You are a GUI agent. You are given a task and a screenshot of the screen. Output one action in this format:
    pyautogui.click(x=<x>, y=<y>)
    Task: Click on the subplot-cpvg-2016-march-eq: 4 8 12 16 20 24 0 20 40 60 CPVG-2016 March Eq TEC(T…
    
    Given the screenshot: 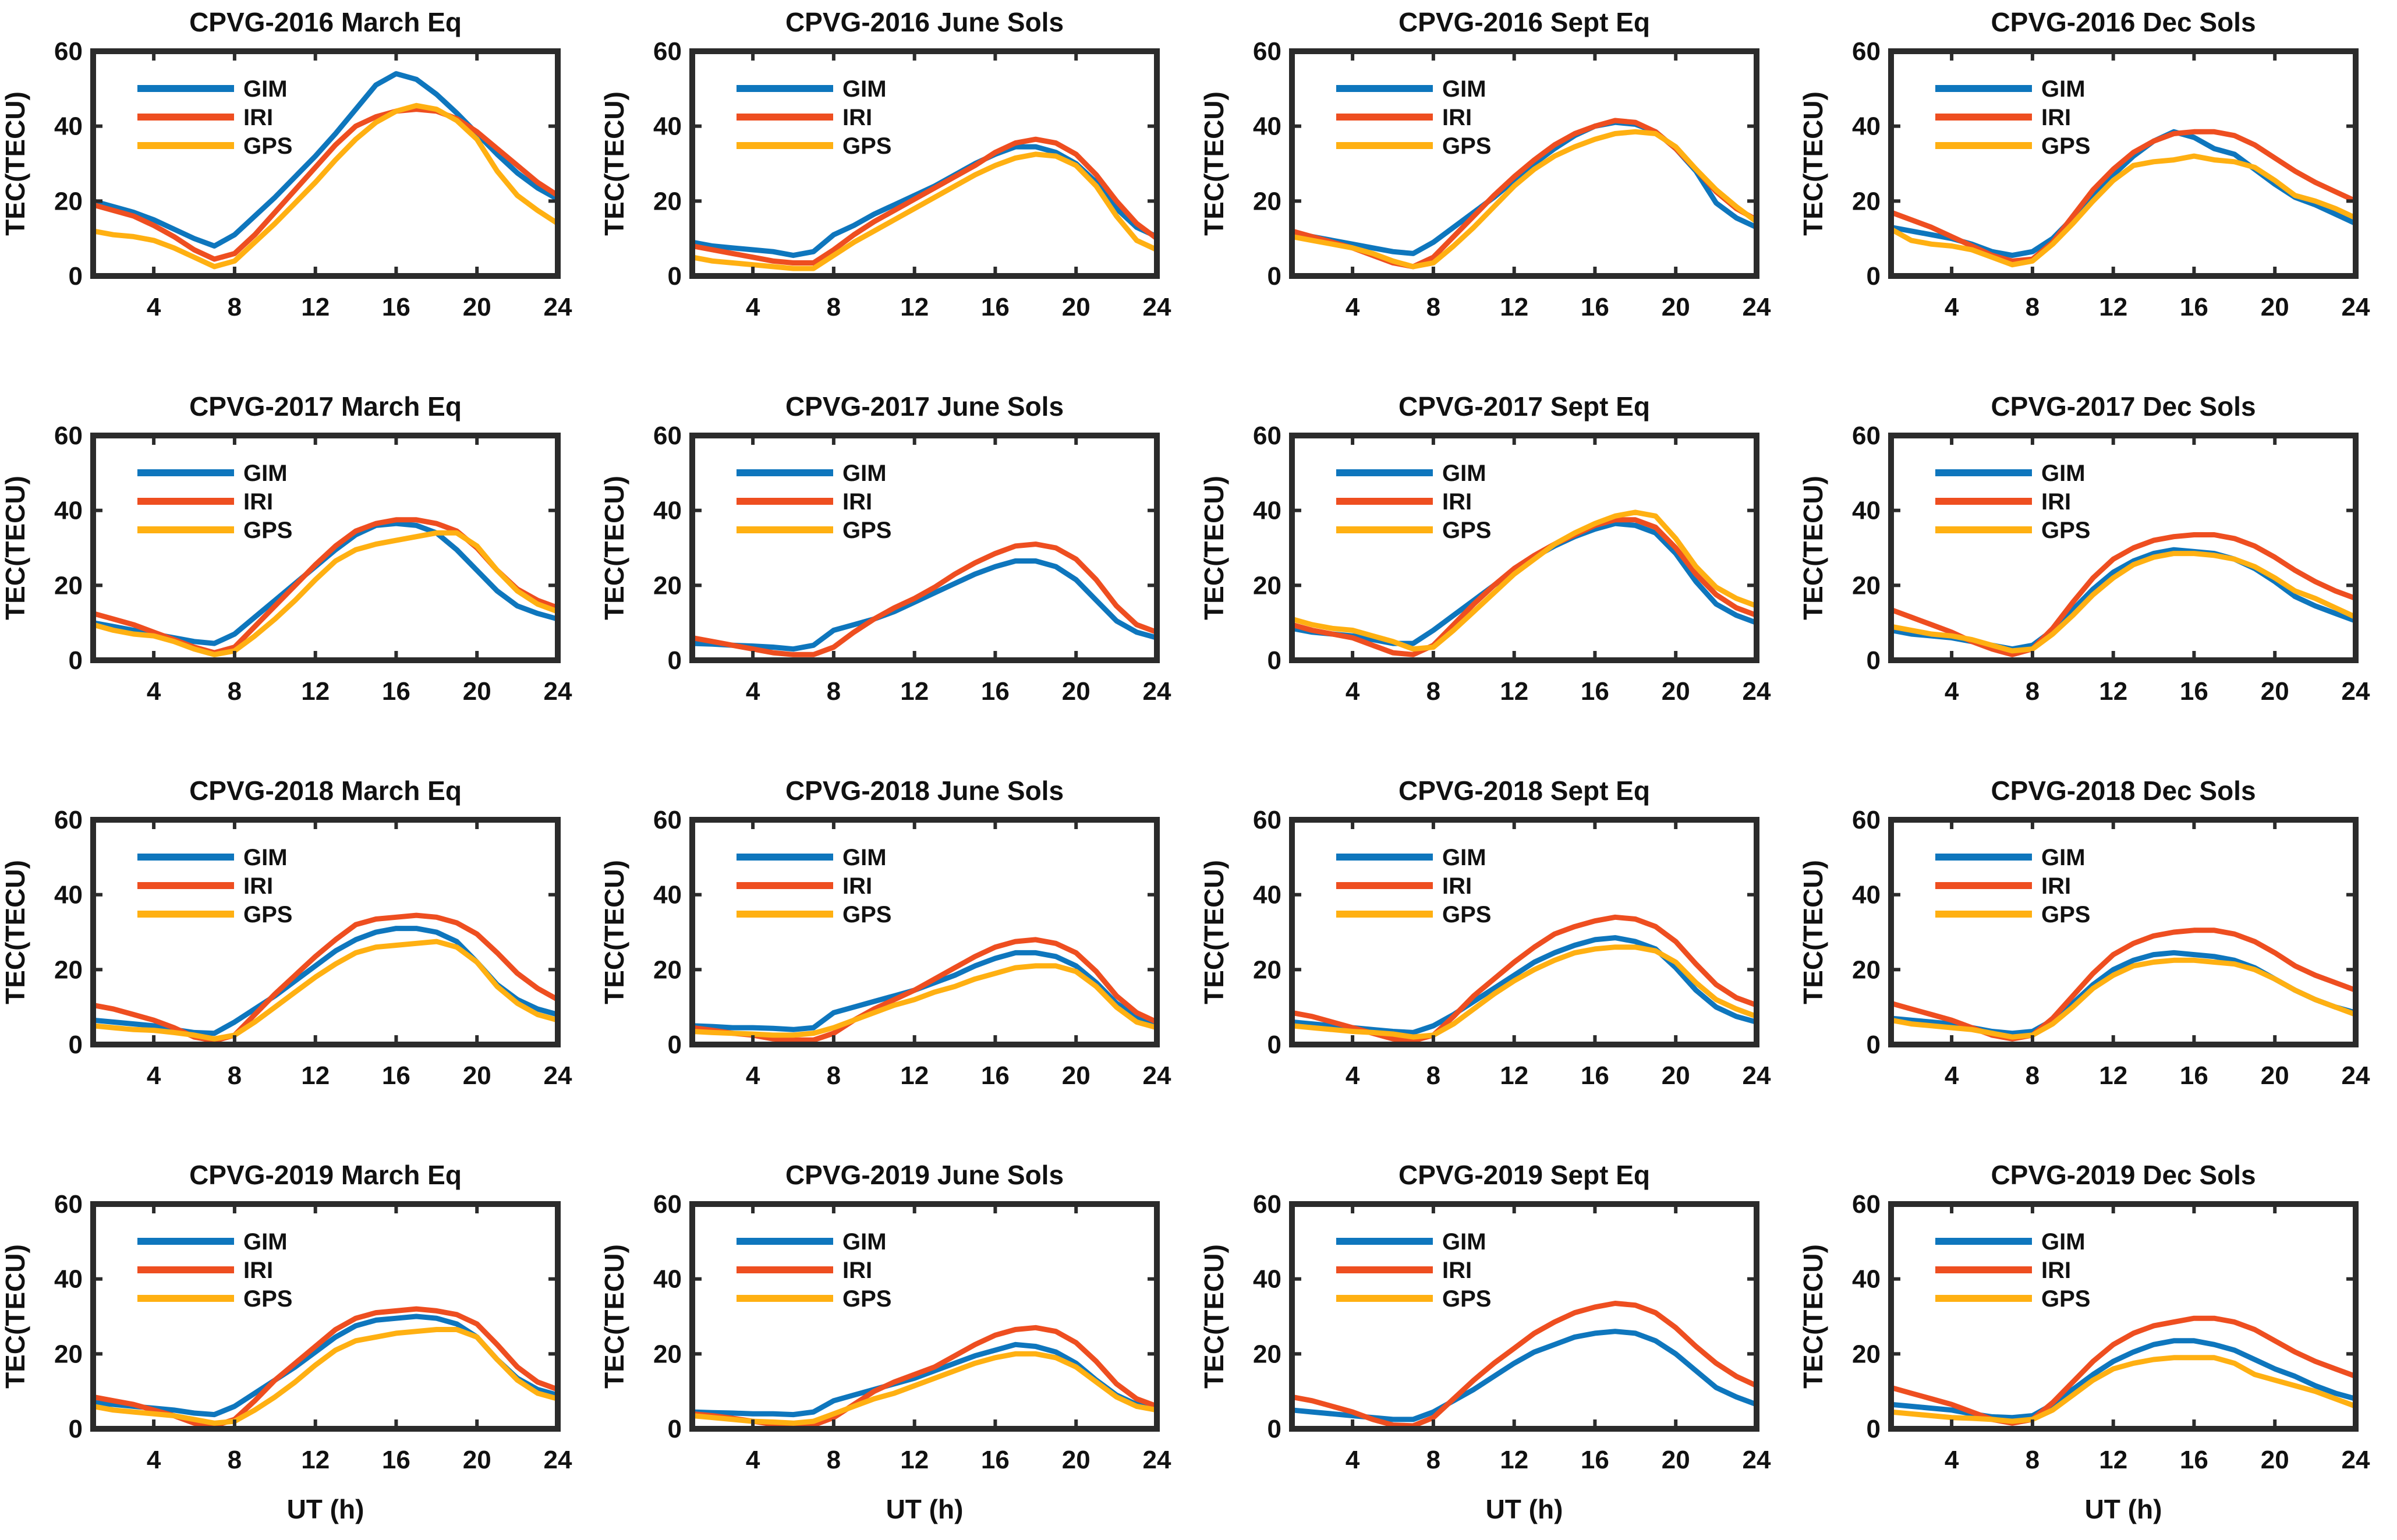 What is the action you would take?
    pyautogui.click(x=299, y=192)
    